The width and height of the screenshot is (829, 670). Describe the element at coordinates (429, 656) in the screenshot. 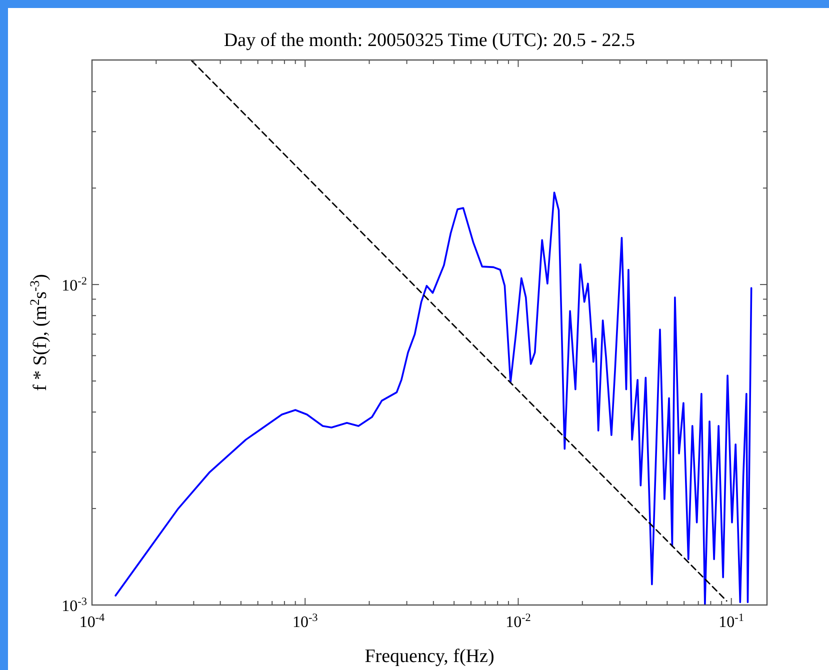

I see `x-axis-title: Frequency, f(Hz)` at that location.